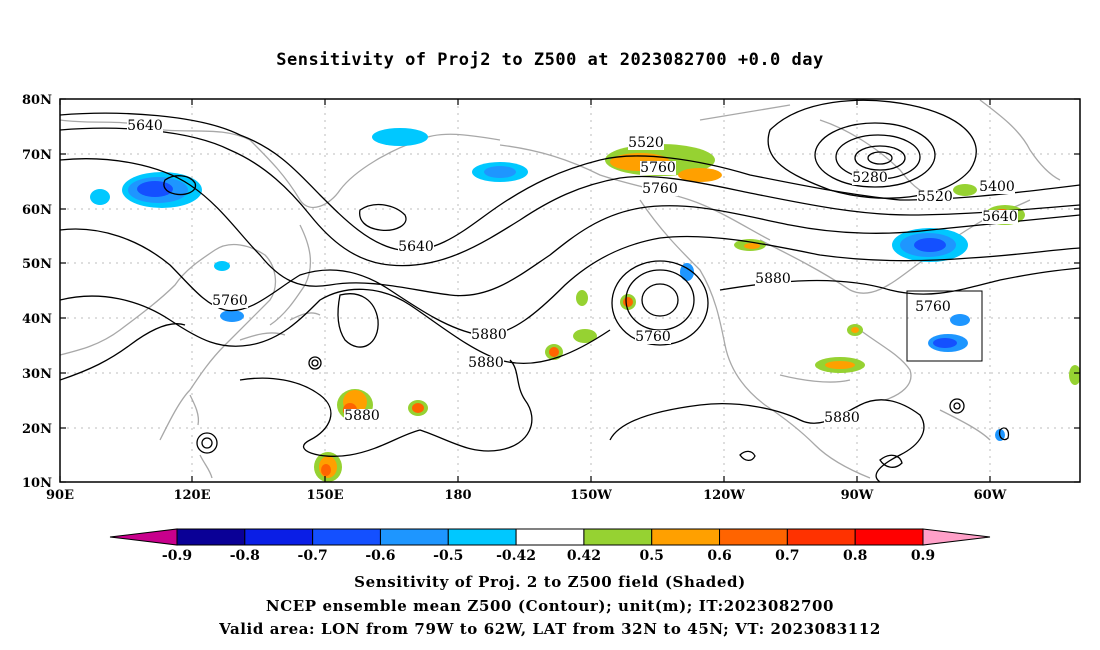 The height and width of the screenshot is (650, 1100). What do you see at coordinates (857, 495) in the screenshot?
I see `lon-tick-label: 90W` at bounding box center [857, 495].